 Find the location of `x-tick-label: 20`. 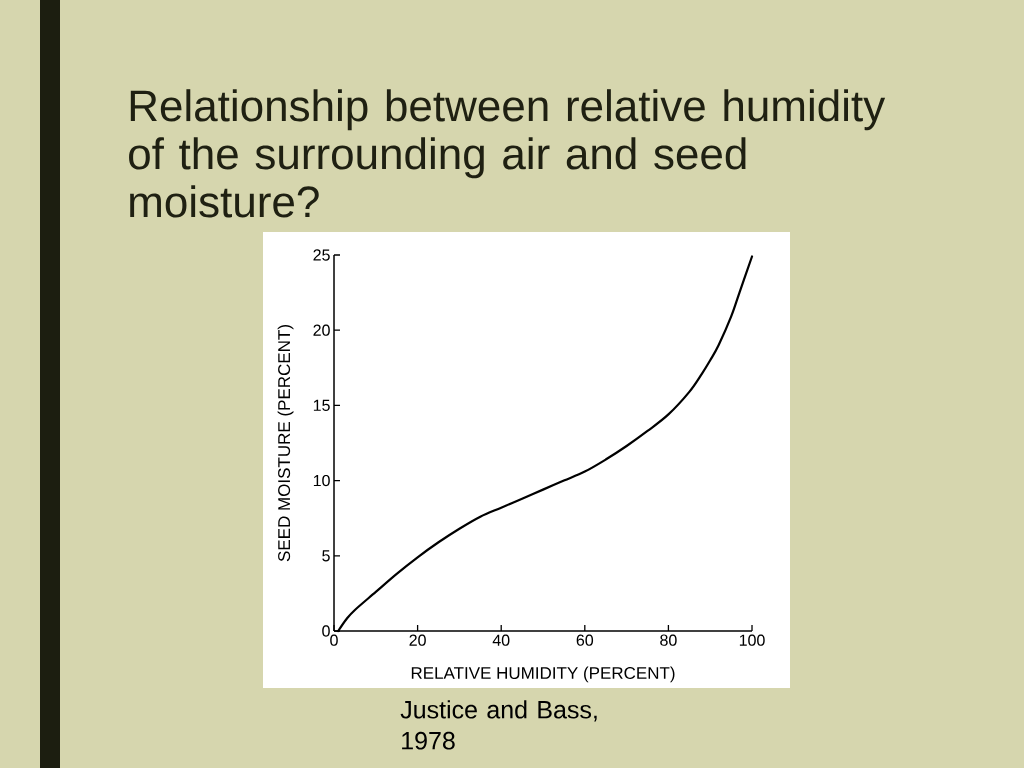

x-tick-label: 20 is located at coordinates (417, 640).